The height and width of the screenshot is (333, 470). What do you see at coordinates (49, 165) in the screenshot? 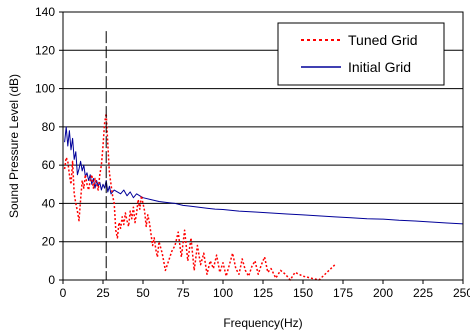
I see `y-tick-label-60: 60` at bounding box center [49, 165].